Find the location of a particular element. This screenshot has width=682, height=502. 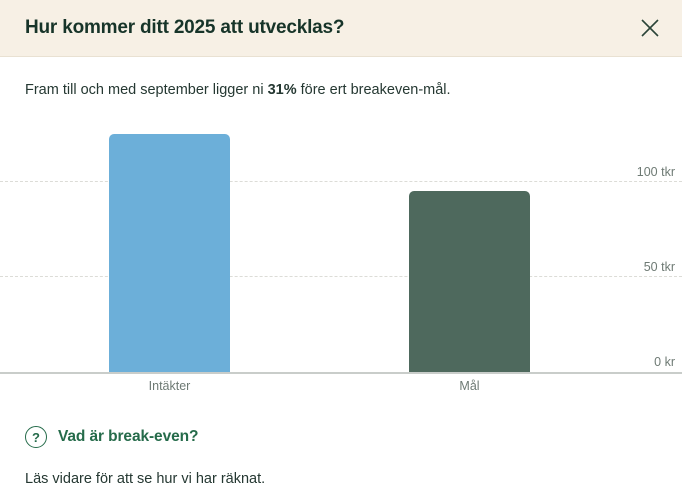

y-tick-label: 50 tkr is located at coordinates (659, 266).